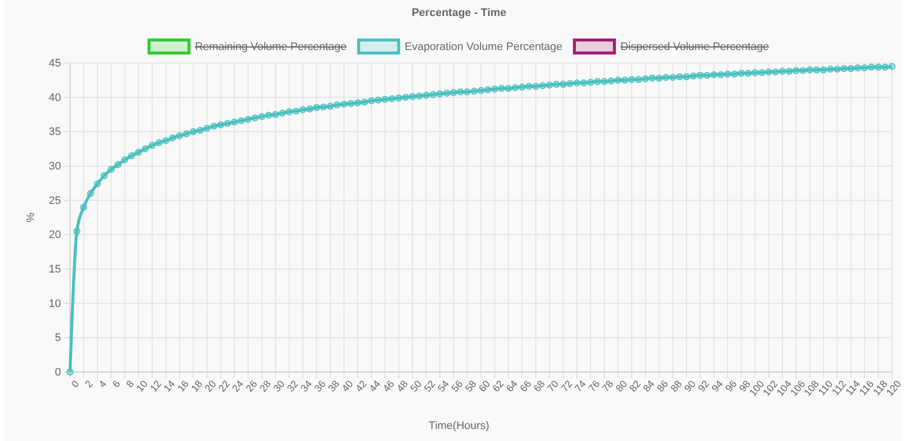 This screenshot has height=441, width=906. Describe the element at coordinates (663, 386) in the screenshot. I see `x-tick-label: 86` at that location.